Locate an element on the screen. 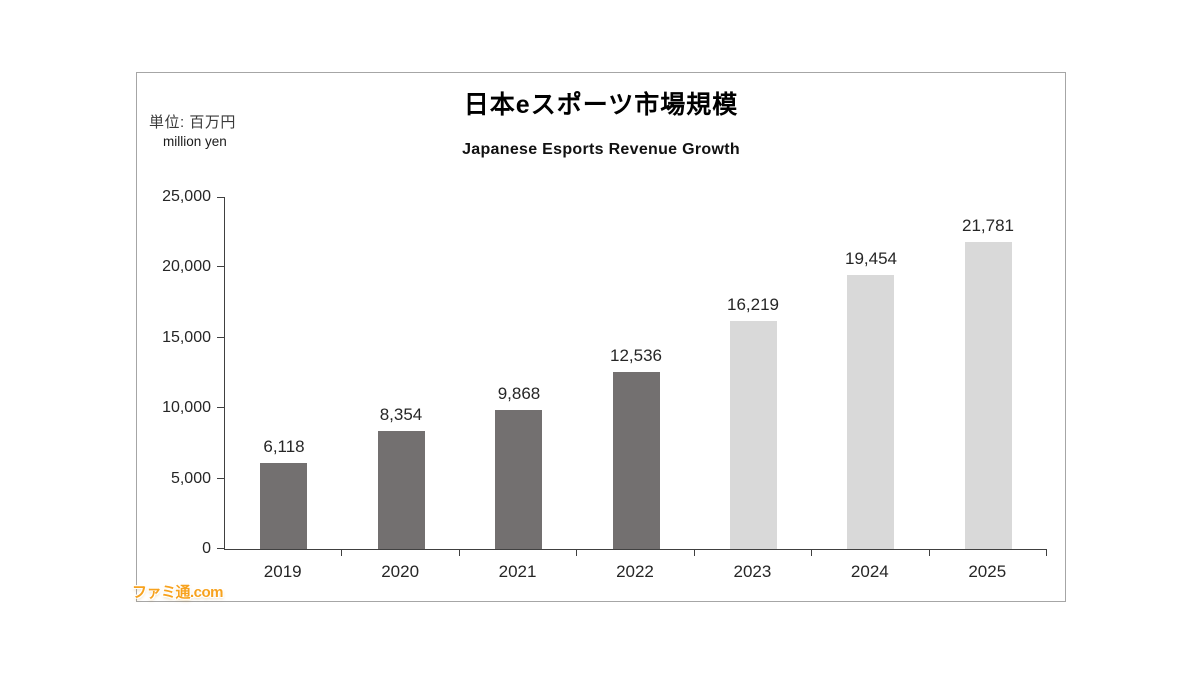 The height and width of the screenshot is (675, 1200). bar-2023 is located at coordinates (753, 435).